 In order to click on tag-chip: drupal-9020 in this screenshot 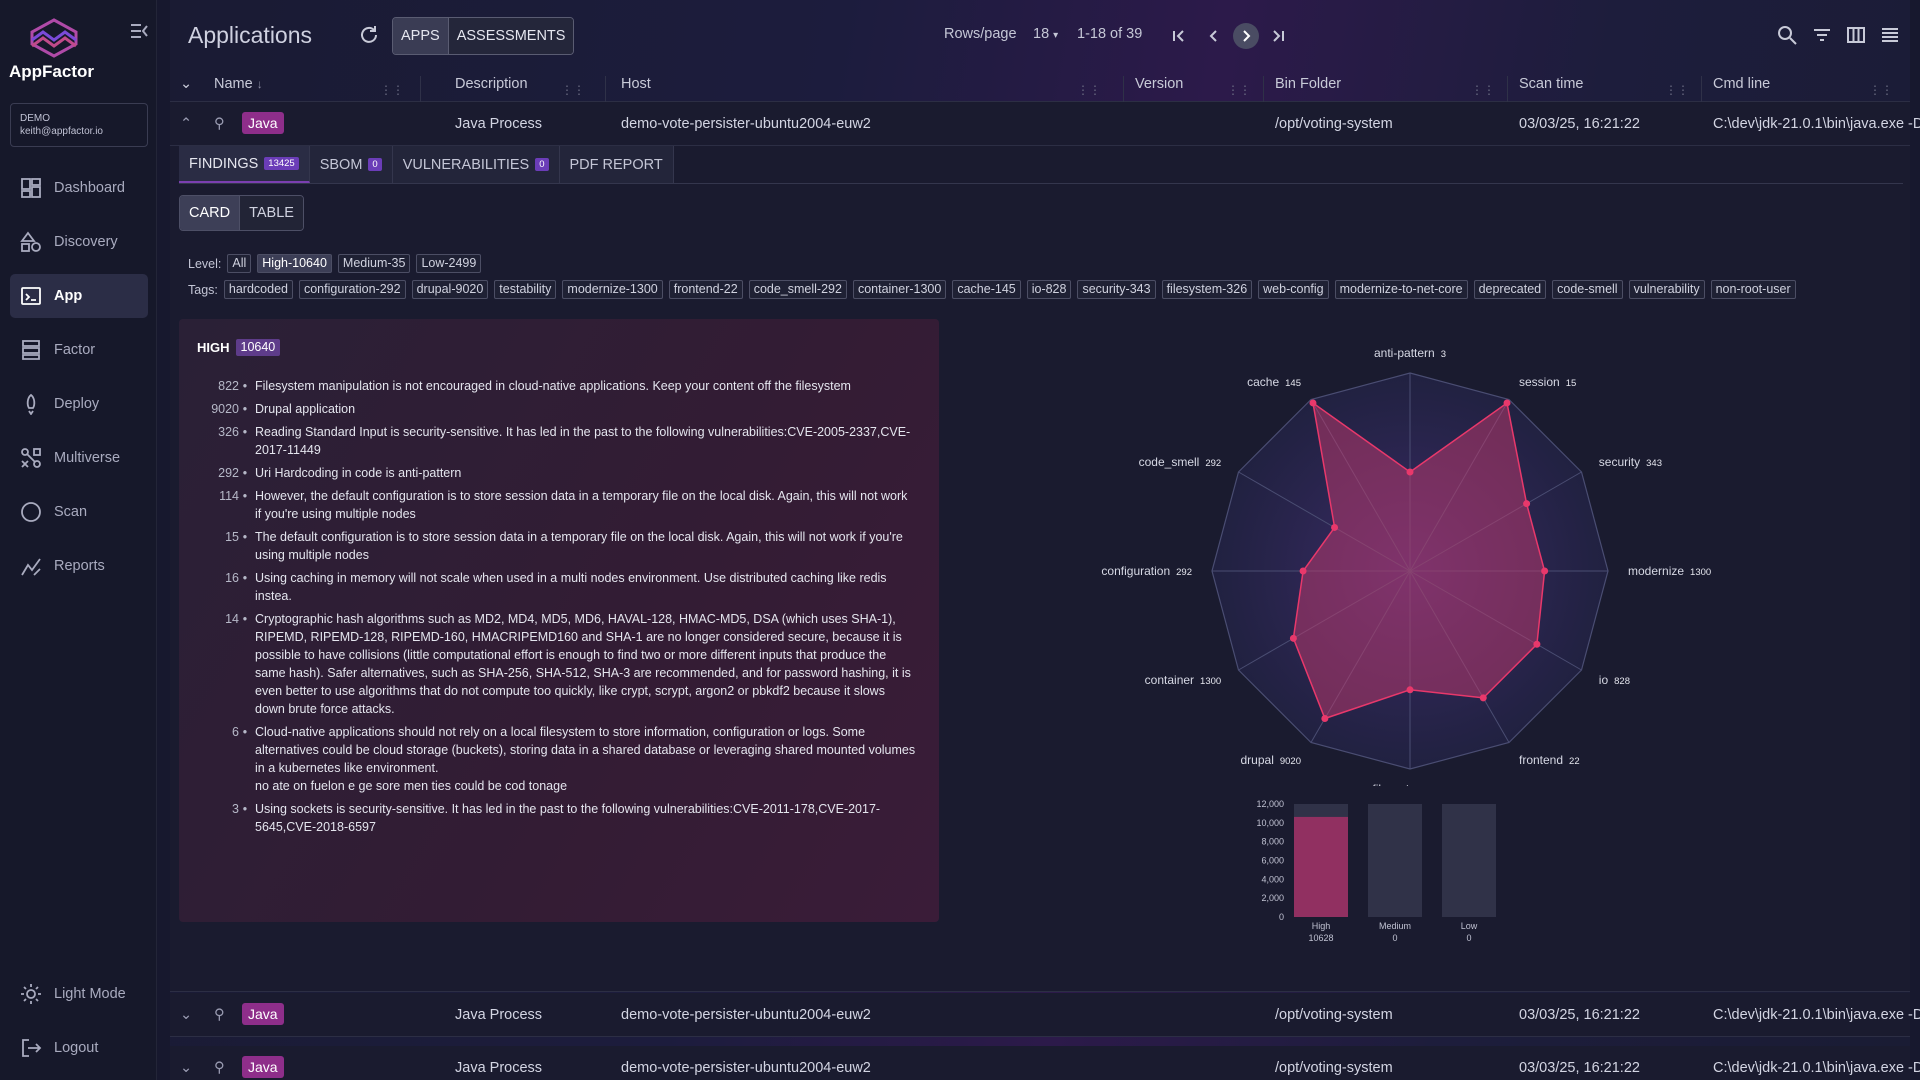, I will do `click(450, 289)`.